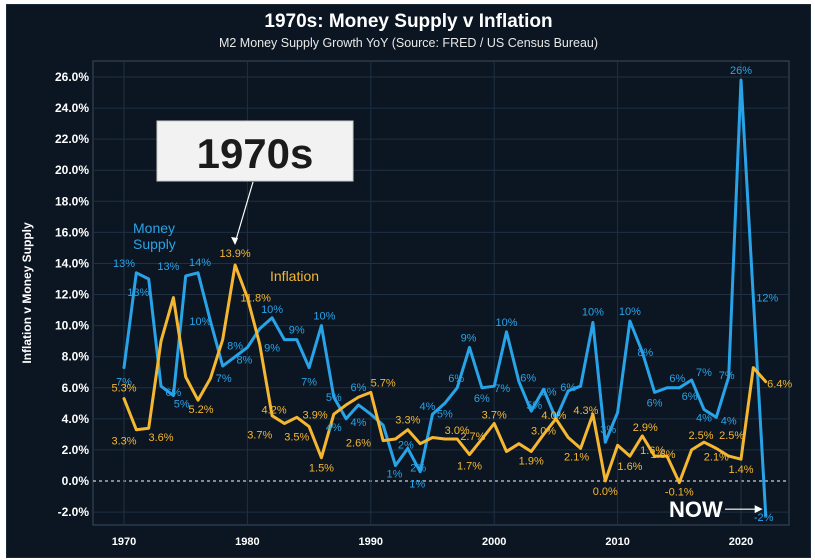 The width and height of the screenshot is (815, 560). I want to click on inflation-data-label: 4.3%, so click(585, 411).